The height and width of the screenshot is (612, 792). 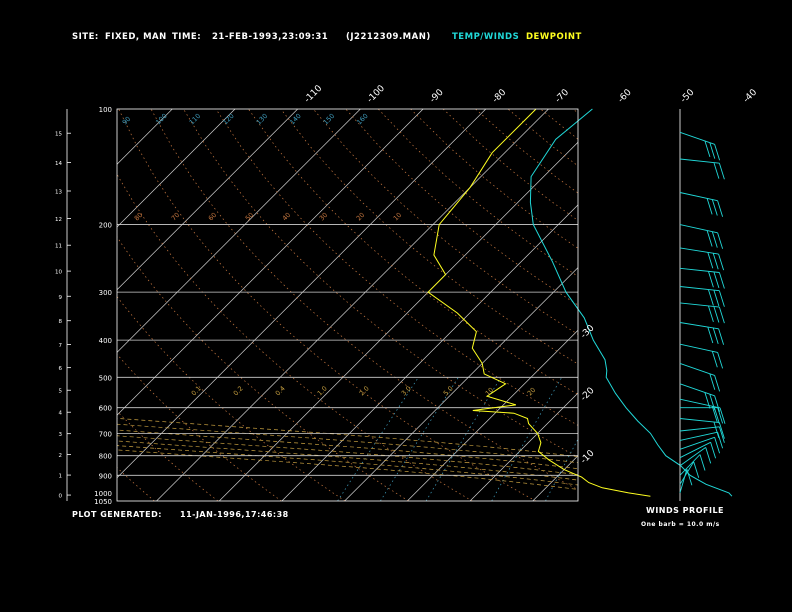 What do you see at coordinates (361, 217) in the screenshot?
I see `theta-label: 20` at bounding box center [361, 217].